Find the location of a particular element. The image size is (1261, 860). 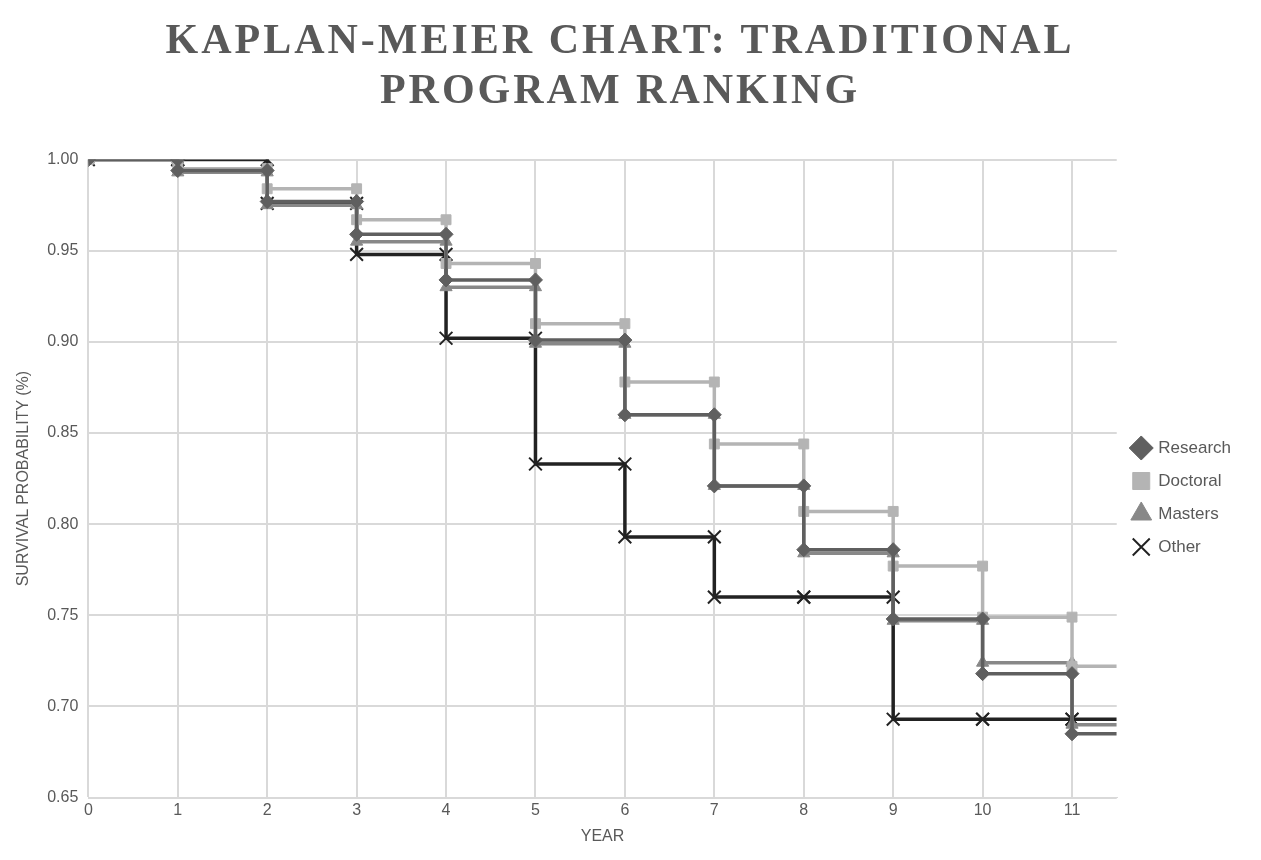

y-tick-label: 0.90 is located at coordinates (63, 341).